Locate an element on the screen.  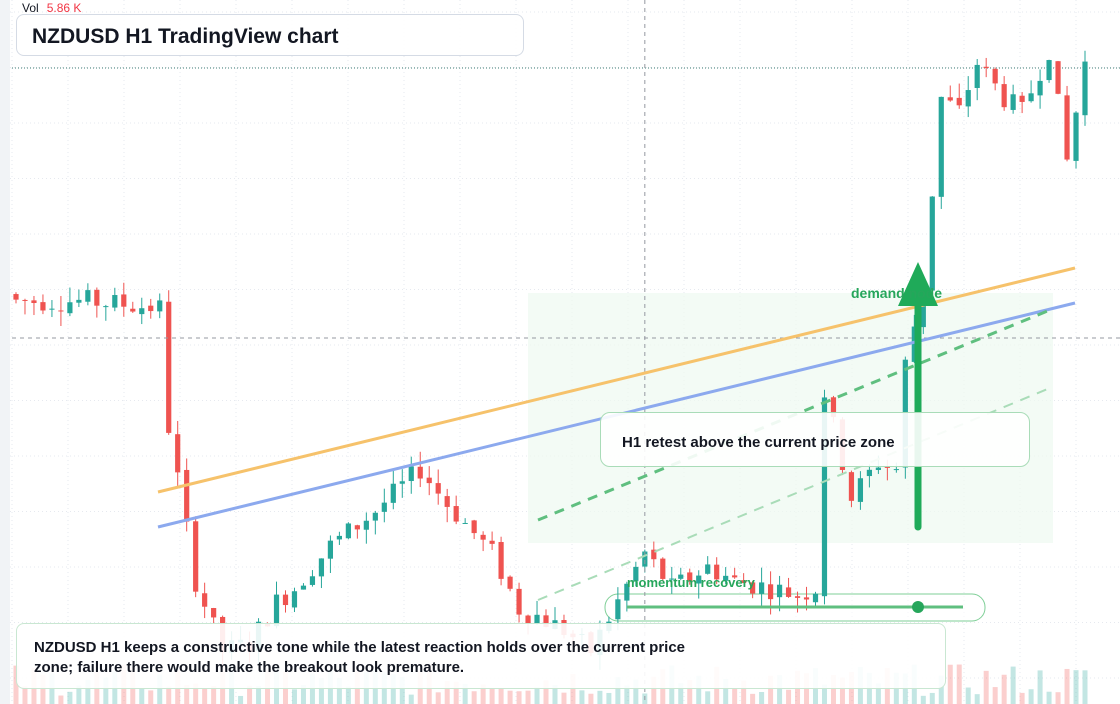
price-scale-edge is located at coordinates (5, 352).